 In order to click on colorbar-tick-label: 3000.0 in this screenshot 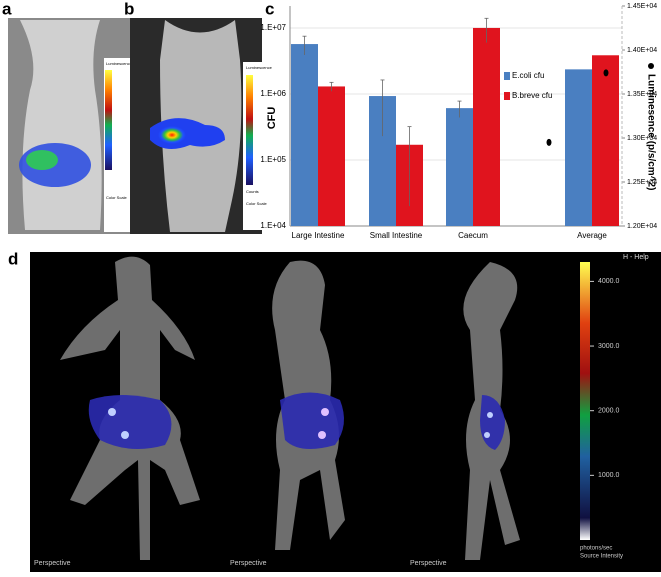, I will do `click(609, 346)`.